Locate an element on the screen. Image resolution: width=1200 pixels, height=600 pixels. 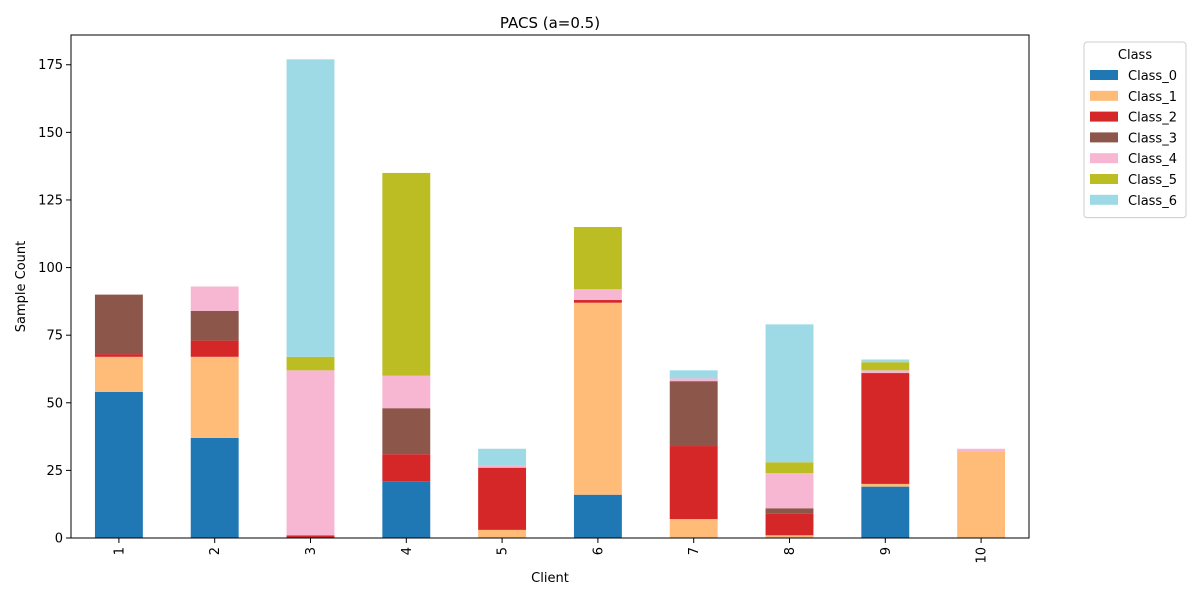
legend-title: Class is located at coordinates (1135, 55).